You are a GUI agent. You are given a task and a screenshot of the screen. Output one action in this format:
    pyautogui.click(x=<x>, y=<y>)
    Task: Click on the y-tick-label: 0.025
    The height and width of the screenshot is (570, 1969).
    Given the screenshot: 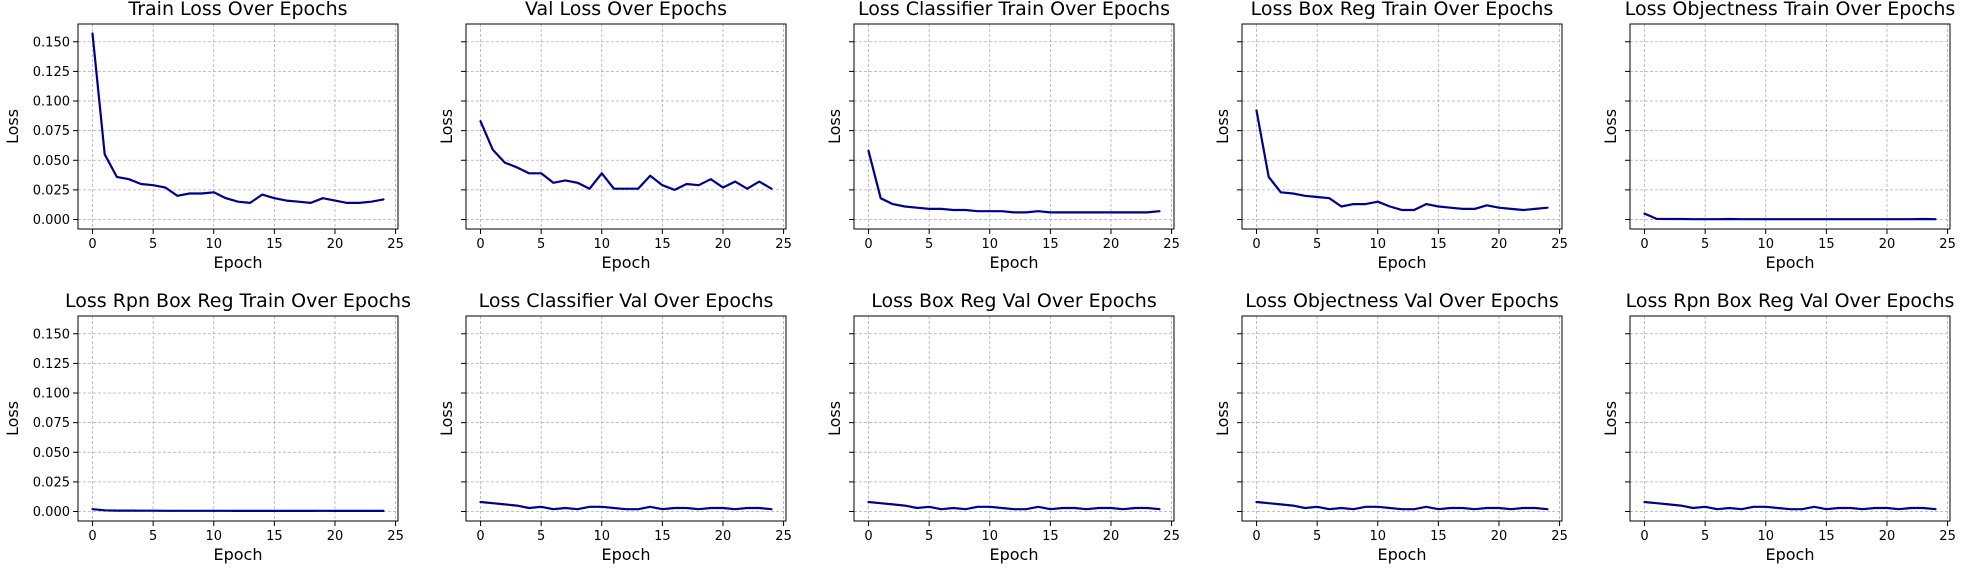 What is the action you would take?
    pyautogui.click(x=51, y=190)
    